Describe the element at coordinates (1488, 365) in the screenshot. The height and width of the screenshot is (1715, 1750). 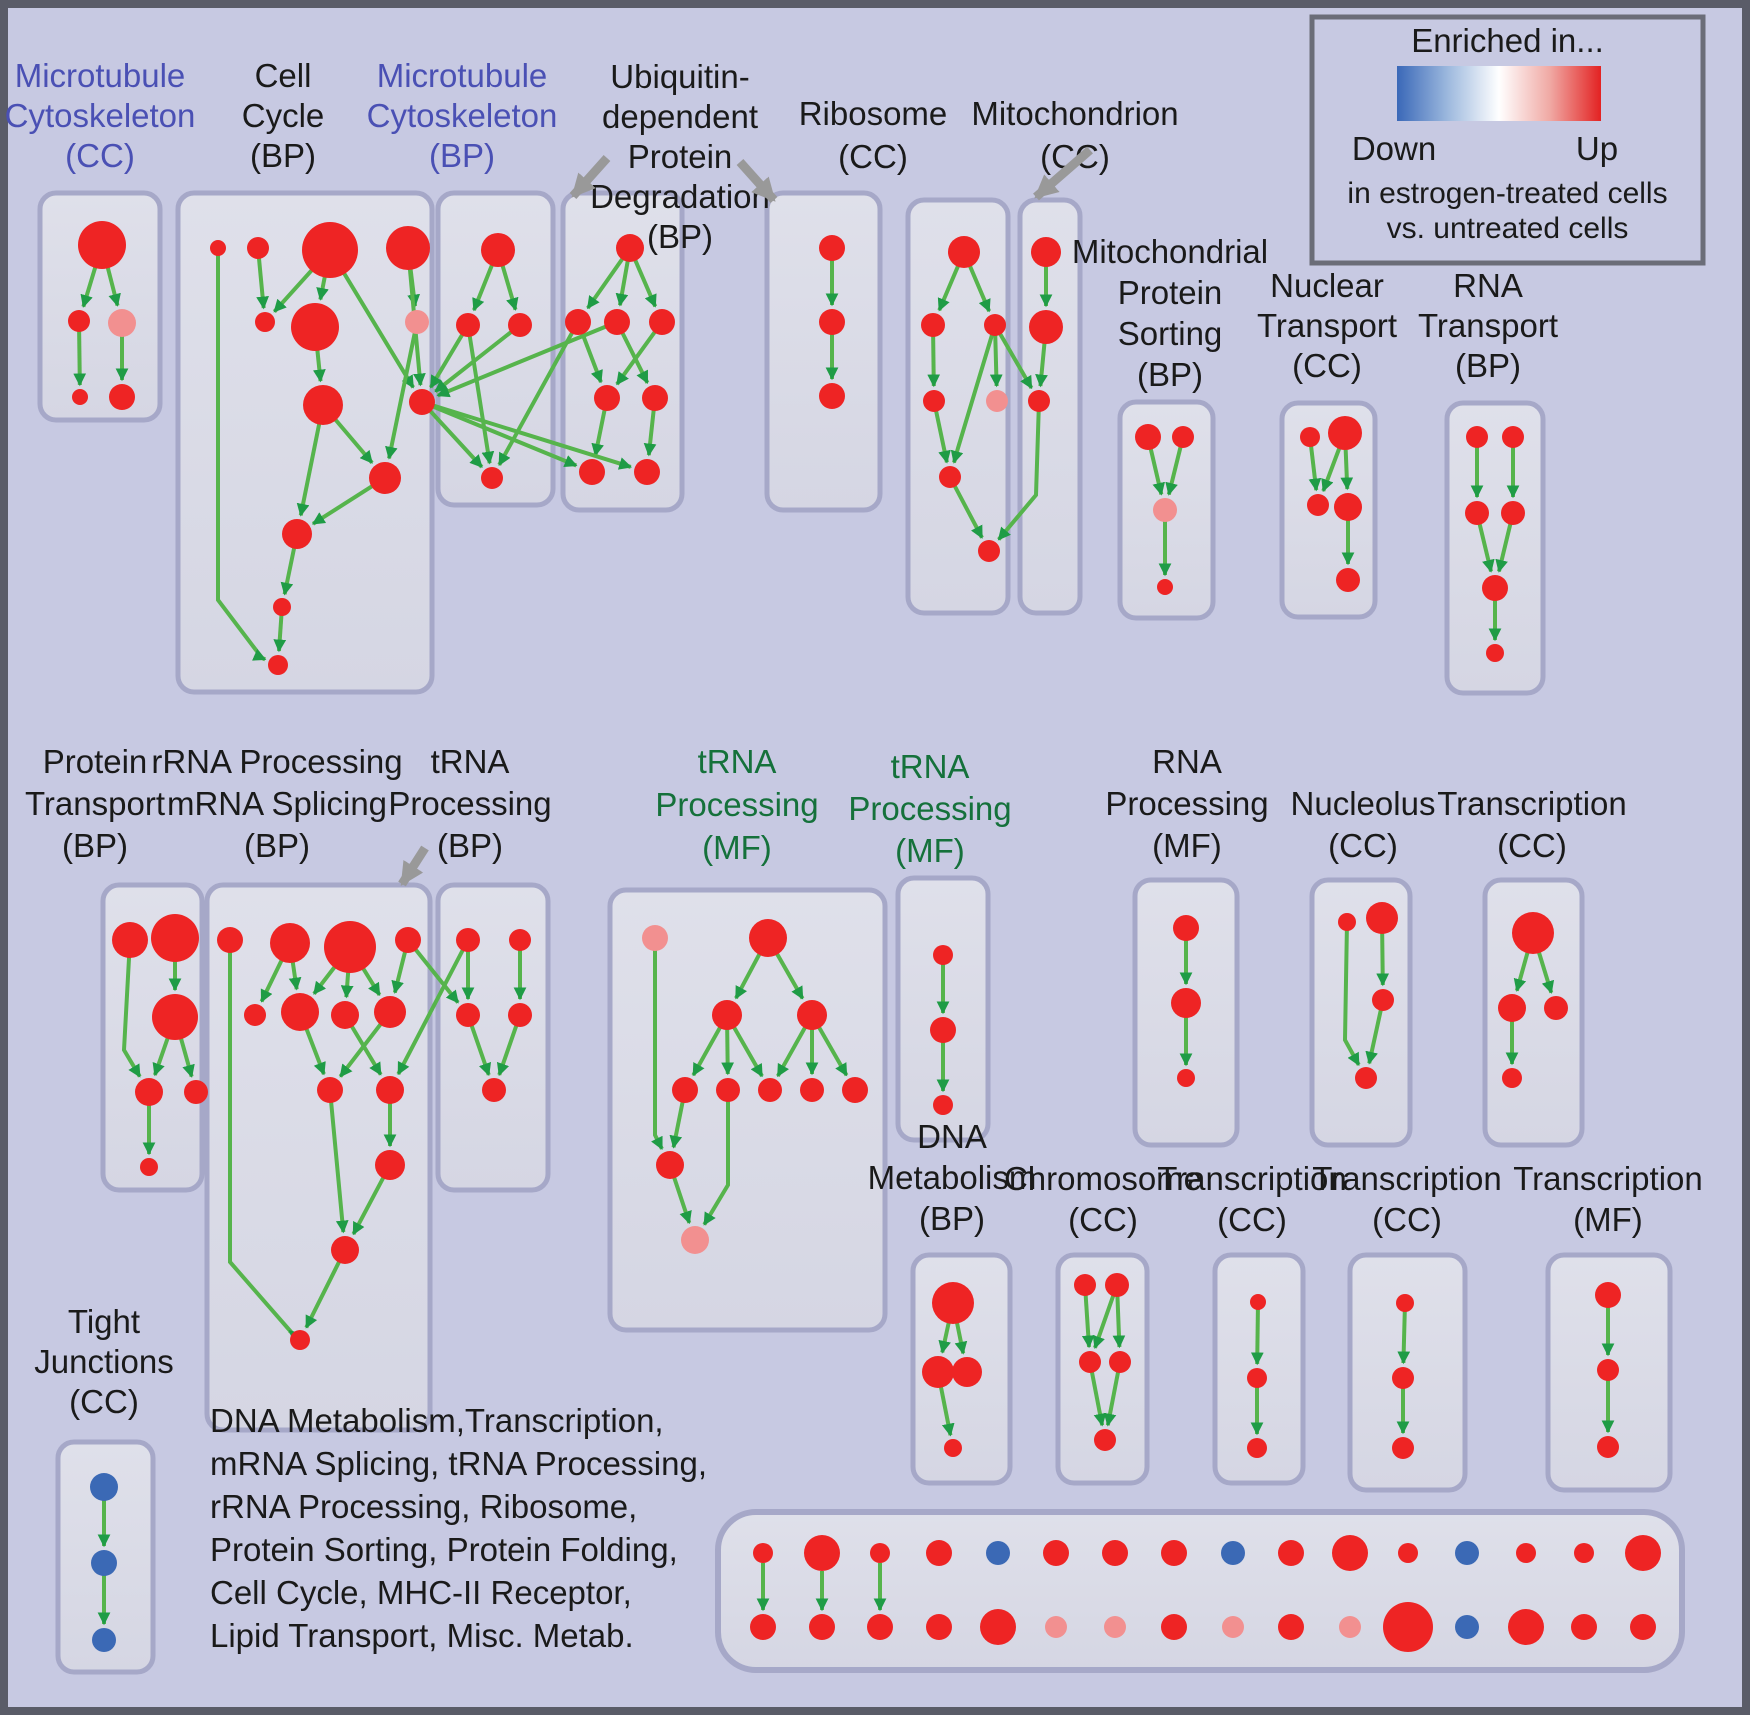
I see `cluster-label-rna-transport-bp-line2: (BP)` at that location.